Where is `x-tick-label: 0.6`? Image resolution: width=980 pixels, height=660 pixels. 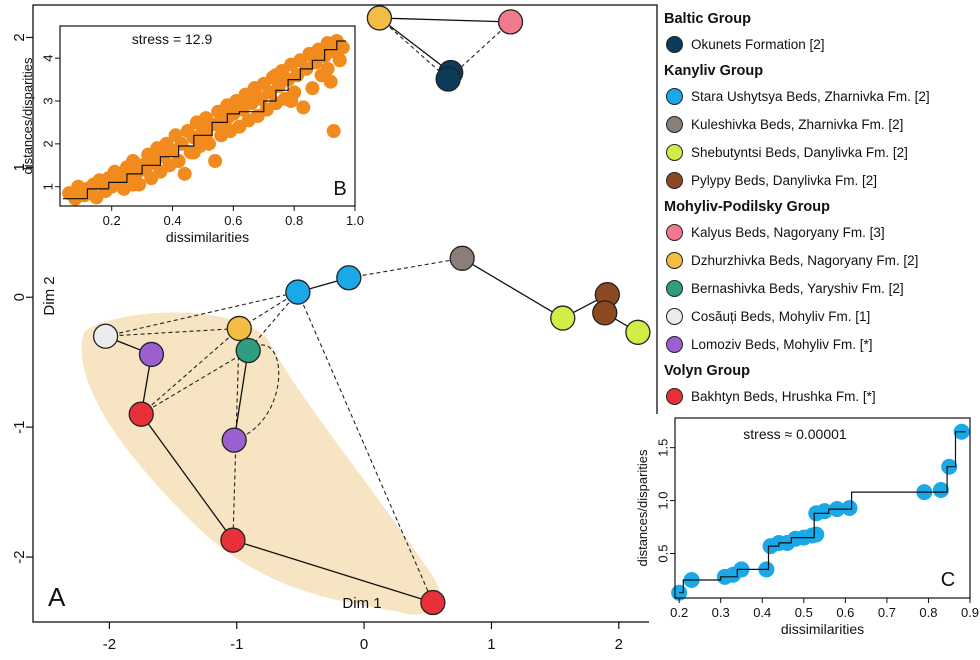 x-tick-label: 0.6 is located at coordinates (233, 220).